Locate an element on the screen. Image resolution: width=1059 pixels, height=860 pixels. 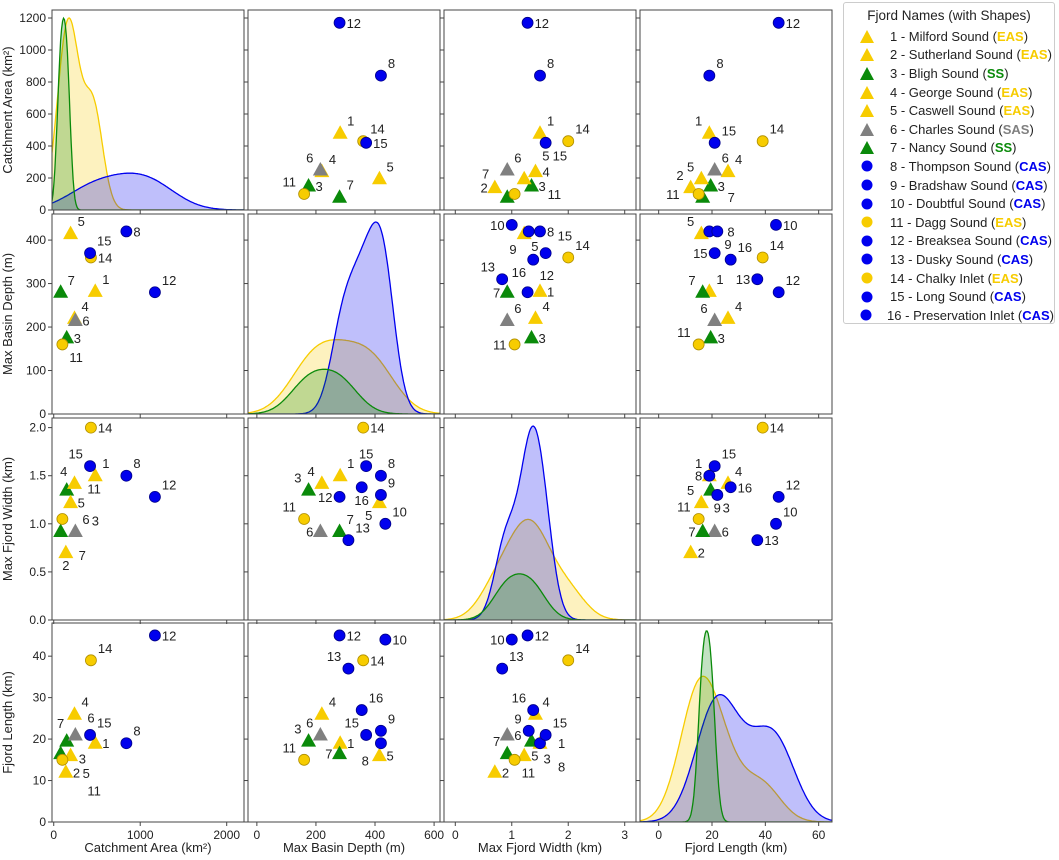
kde-fill-SS is located at coordinates (148, 114).